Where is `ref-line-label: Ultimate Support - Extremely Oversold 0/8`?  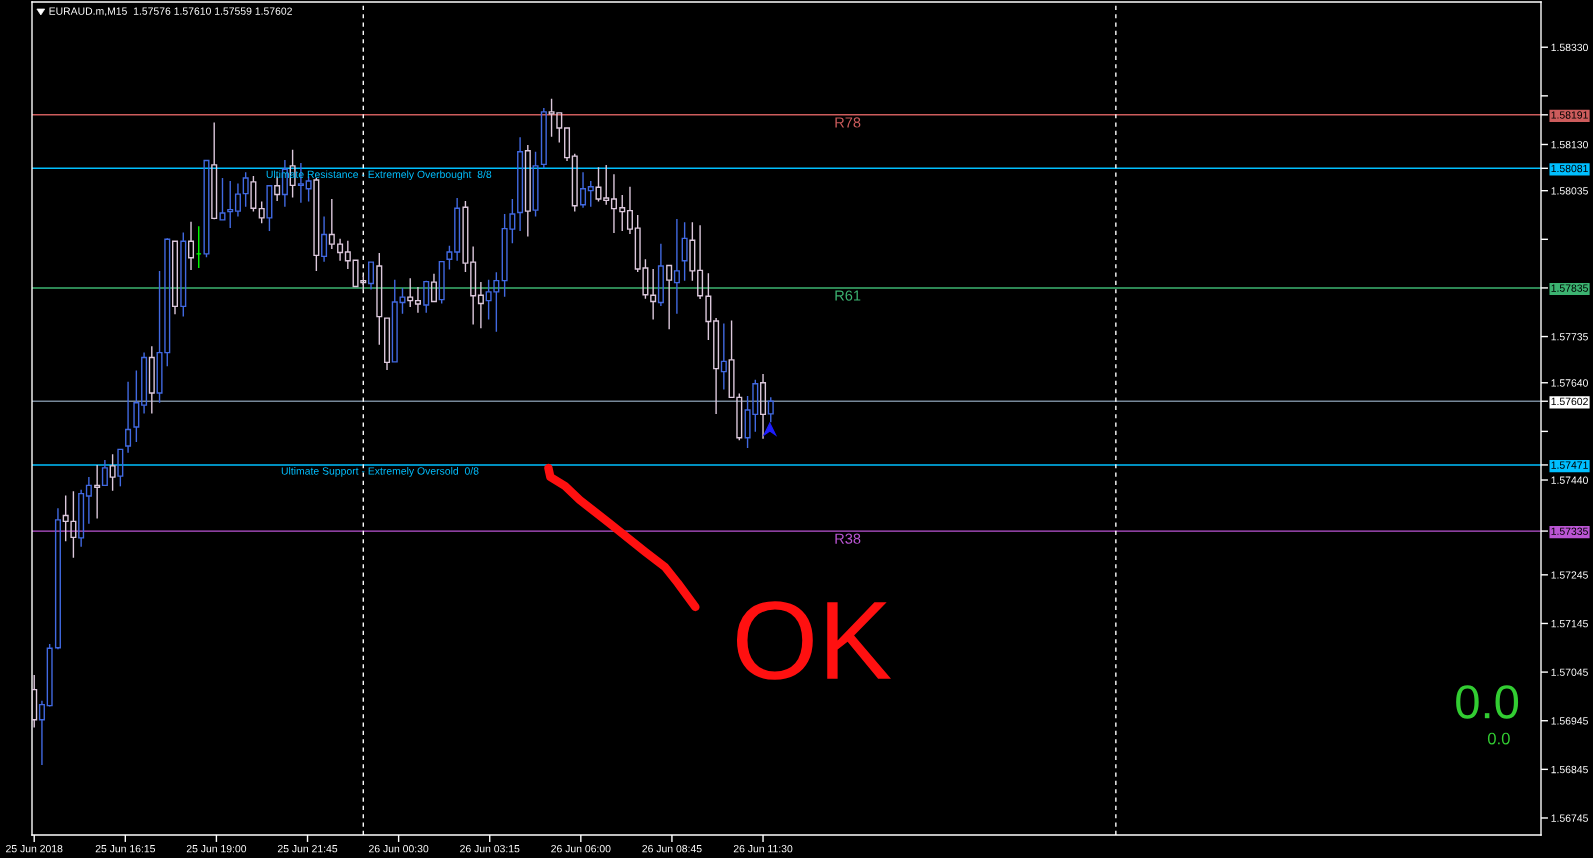
ref-line-label: Ultimate Support - Extremely Oversold 0/8 is located at coordinates (380, 472).